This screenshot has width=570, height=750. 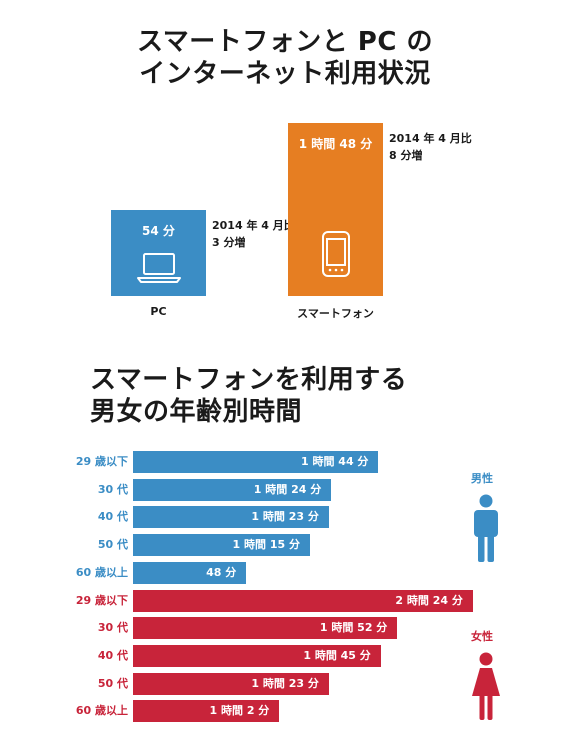 What do you see at coordinates (335, 209) in the screenshot?
I see `bar-smartphone: 1 時間 48 分` at bounding box center [335, 209].